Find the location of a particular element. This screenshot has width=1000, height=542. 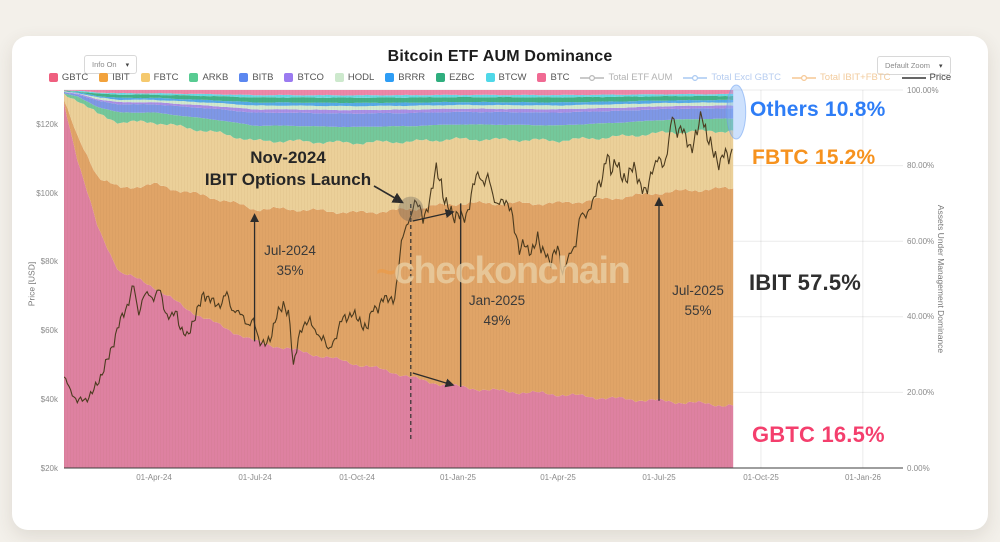

legend-item-FBTC: FBTC is located at coordinates (159, 77).